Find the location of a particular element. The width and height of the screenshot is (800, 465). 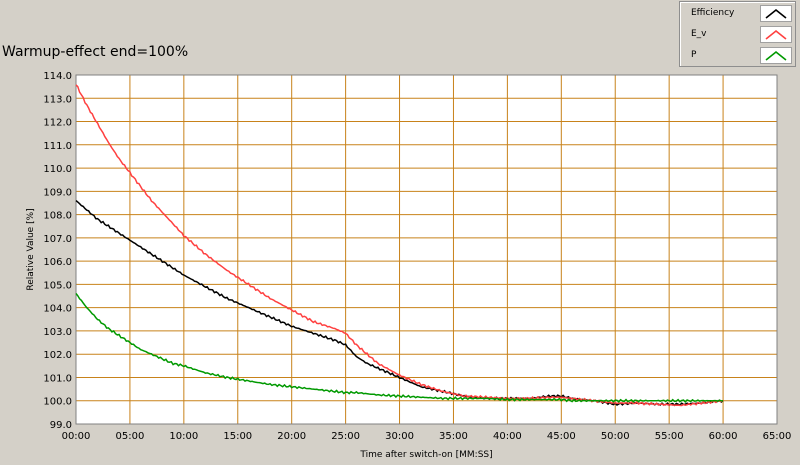

y-tick-label: 108.0 is located at coordinates (57, 216).